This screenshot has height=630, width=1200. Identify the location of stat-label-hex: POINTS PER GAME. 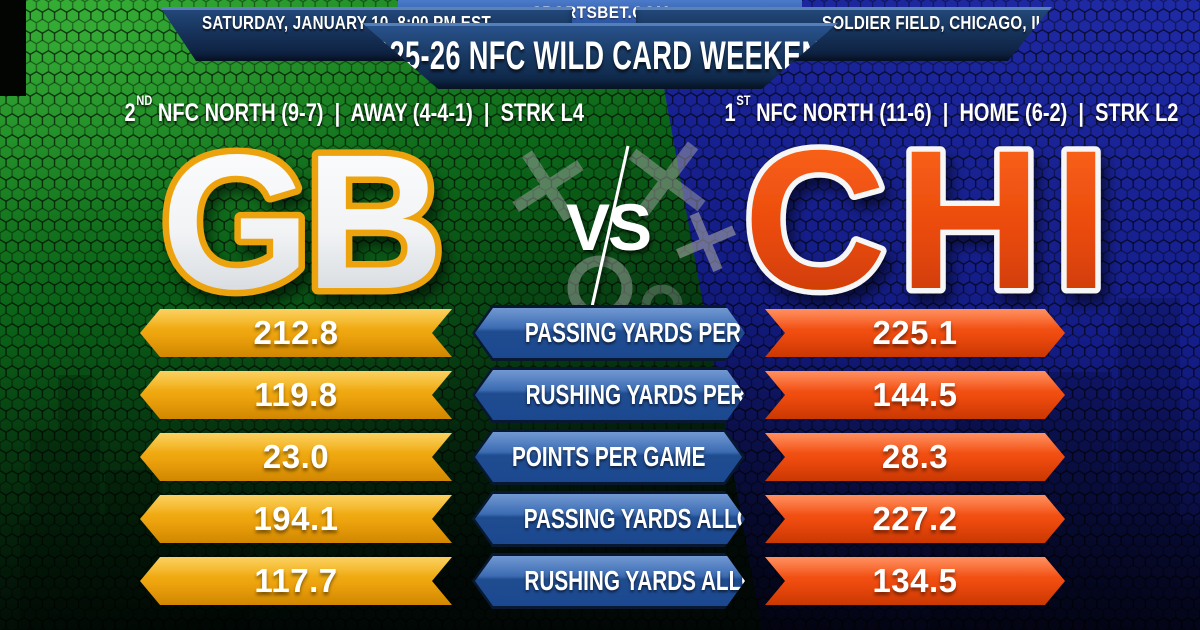
(608, 457).